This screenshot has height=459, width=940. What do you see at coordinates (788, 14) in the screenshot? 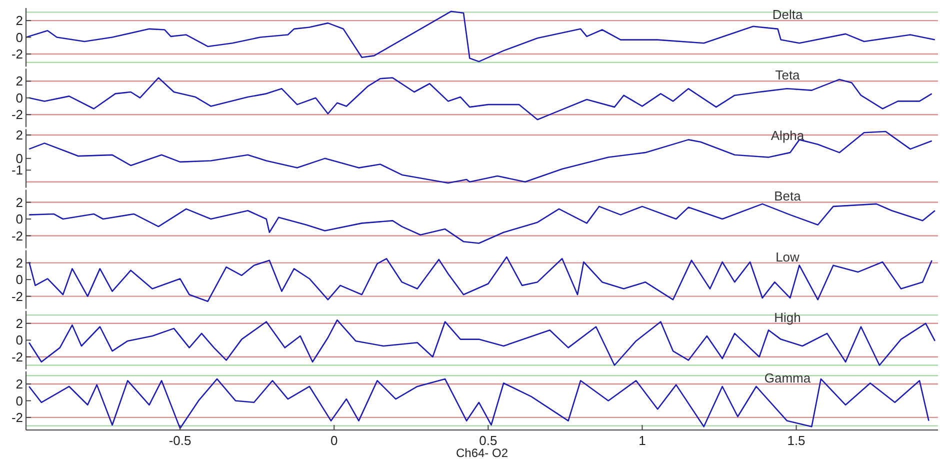
I see `chart-title: Delta` at bounding box center [788, 14].